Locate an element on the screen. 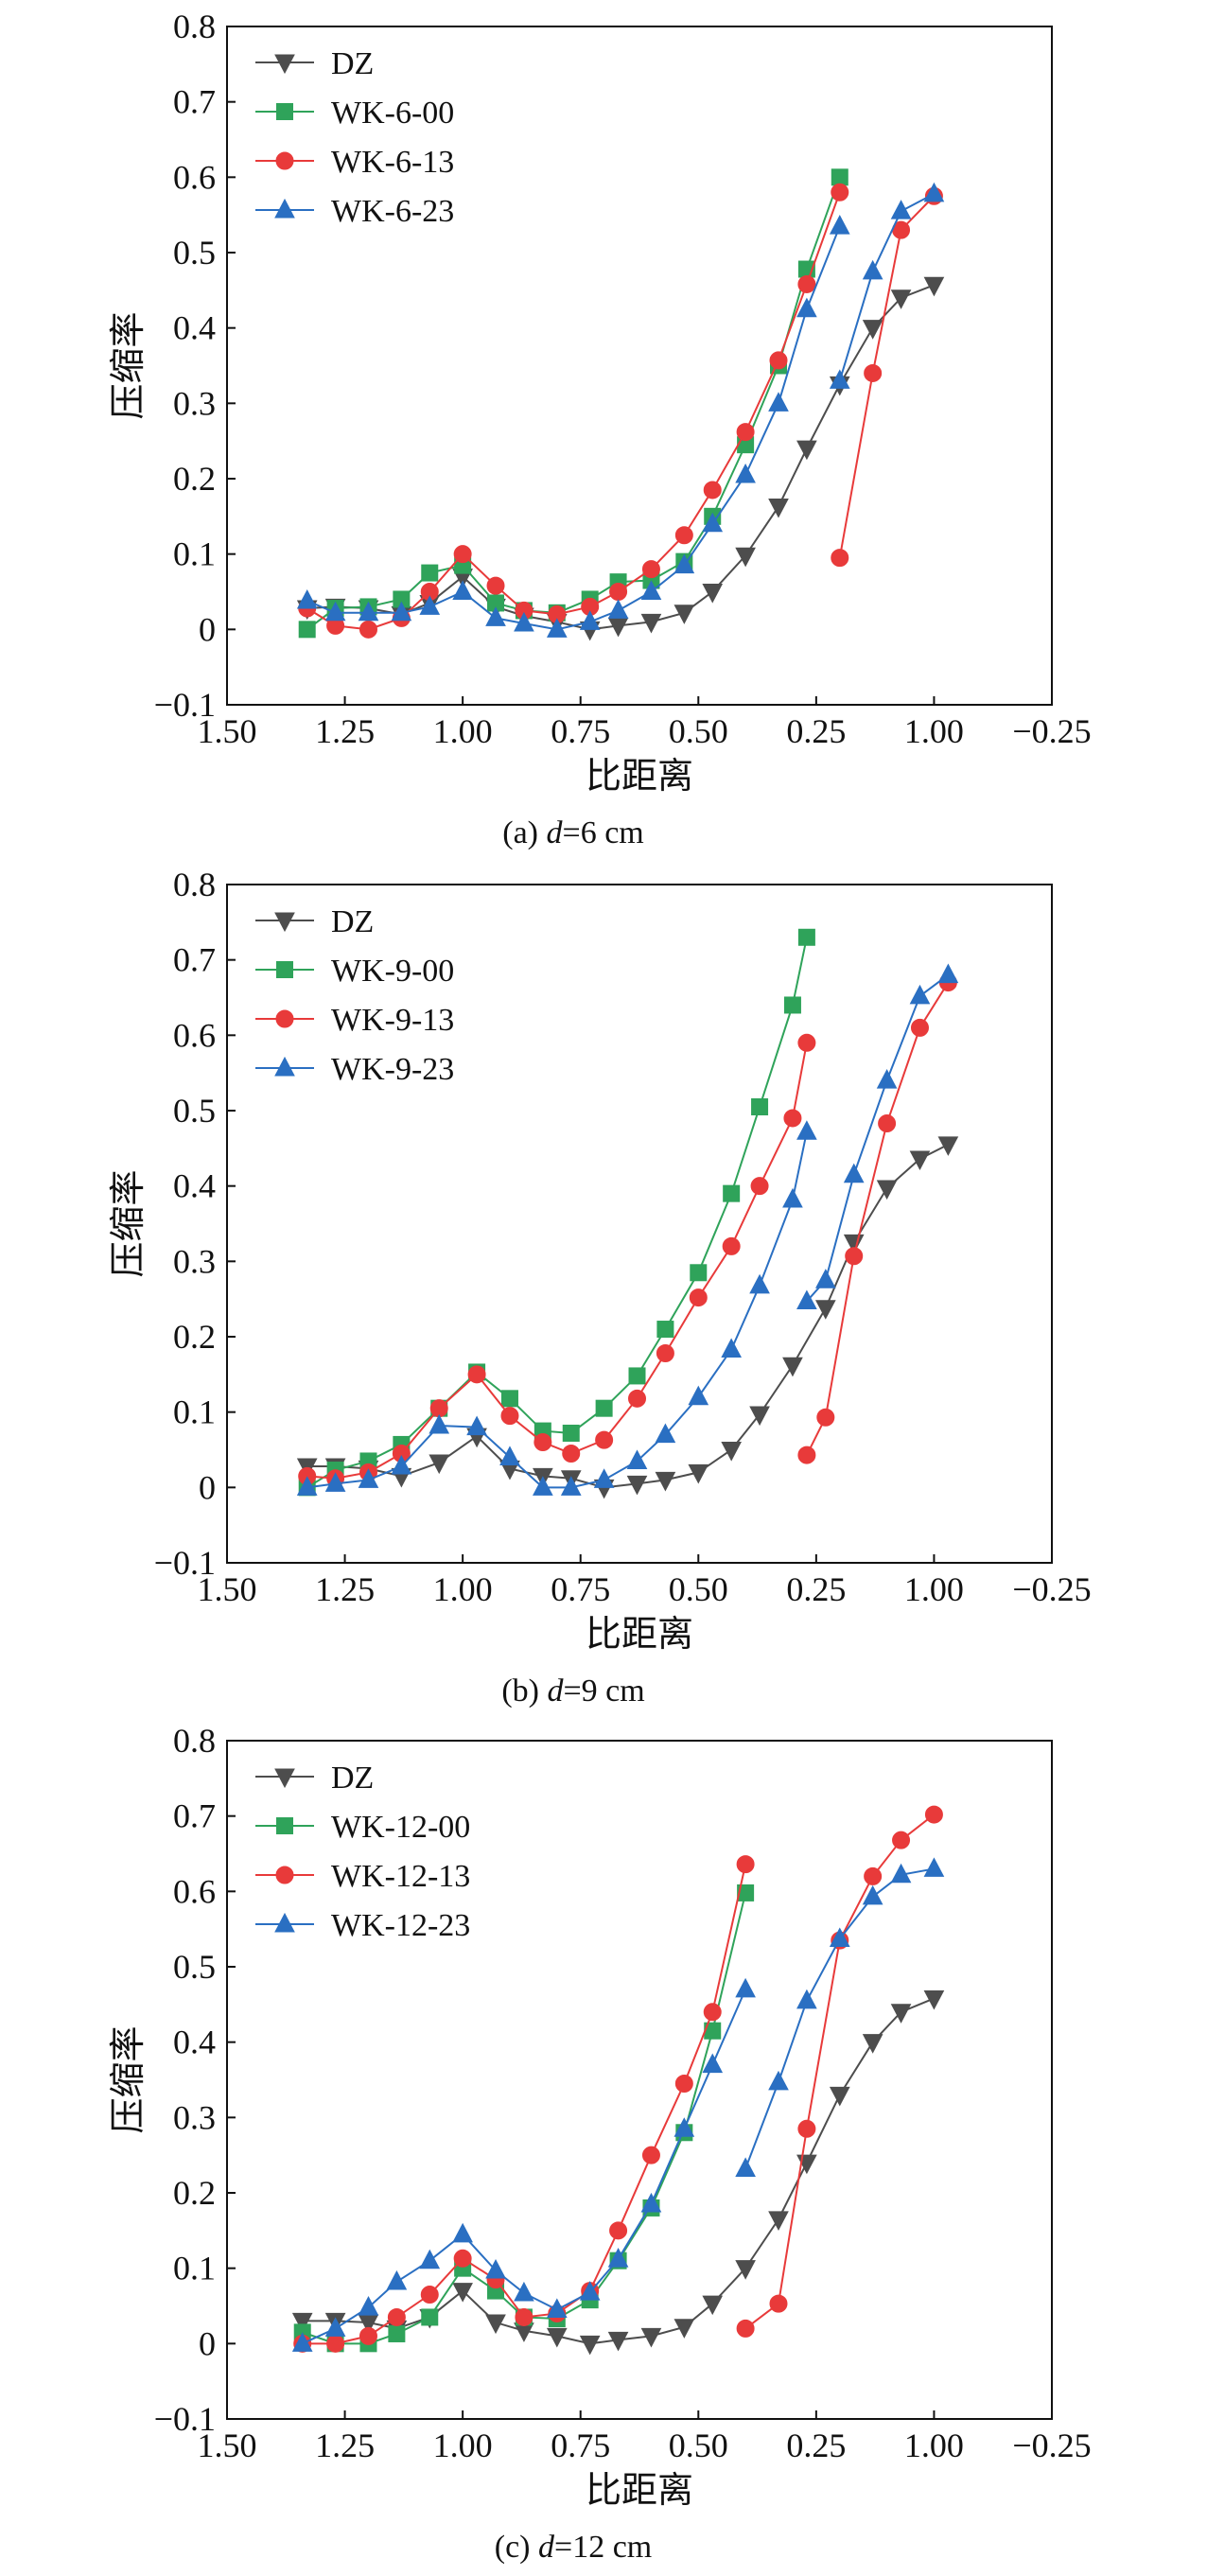  legend-label: WK-12-00 is located at coordinates (400, 1827).